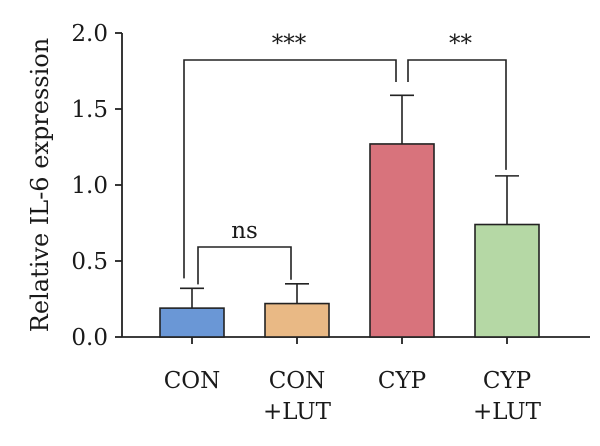  What do you see at coordinates (289, 44) in the screenshot?
I see `significance-label: ***` at bounding box center [289, 44].